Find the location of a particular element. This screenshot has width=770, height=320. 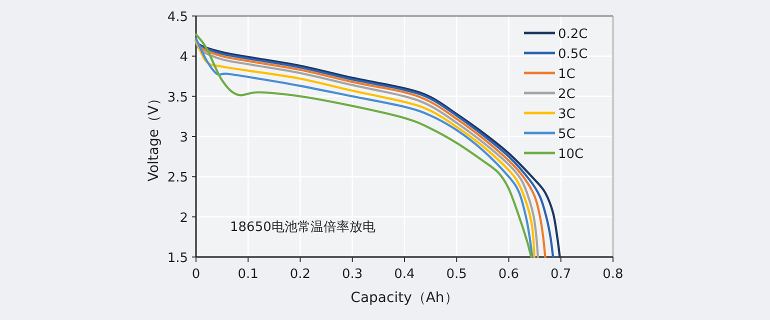

legend-label: 2C is located at coordinates (567, 94).